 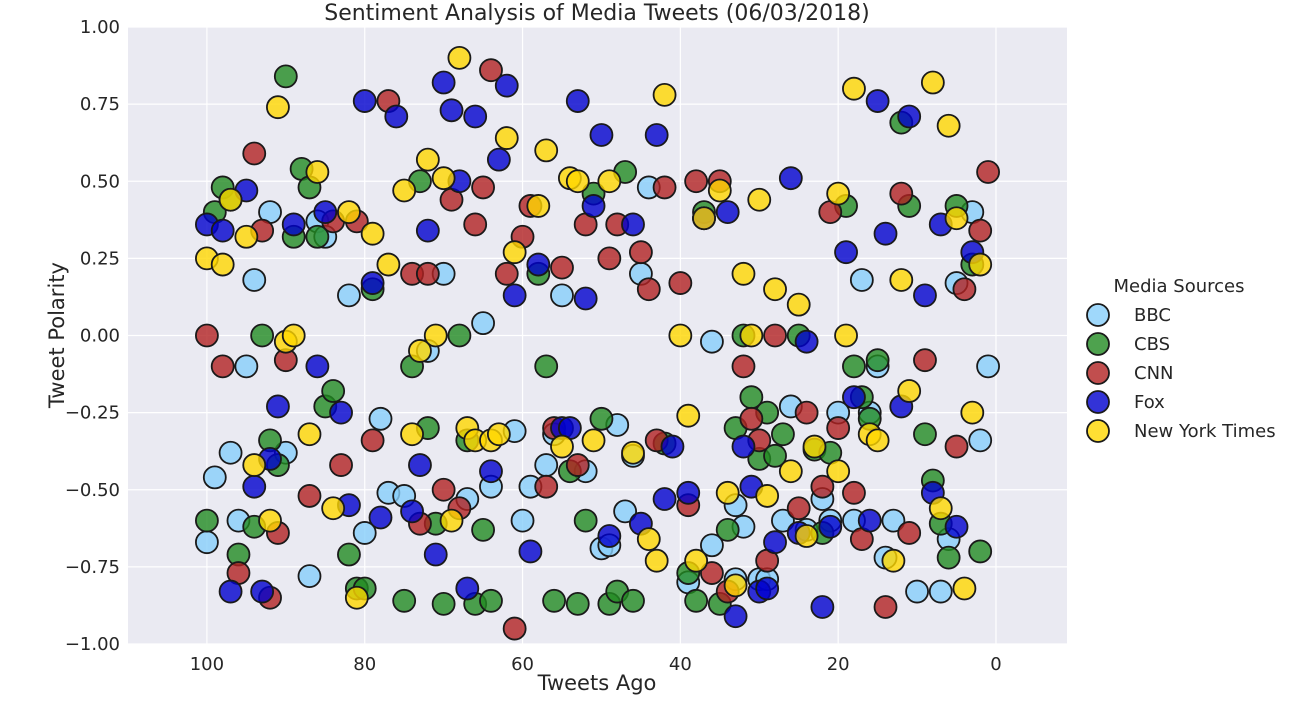 What do you see at coordinates (207, 664) in the screenshot?
I see `x-tick-label: 100` at bounding box center [207, 664].